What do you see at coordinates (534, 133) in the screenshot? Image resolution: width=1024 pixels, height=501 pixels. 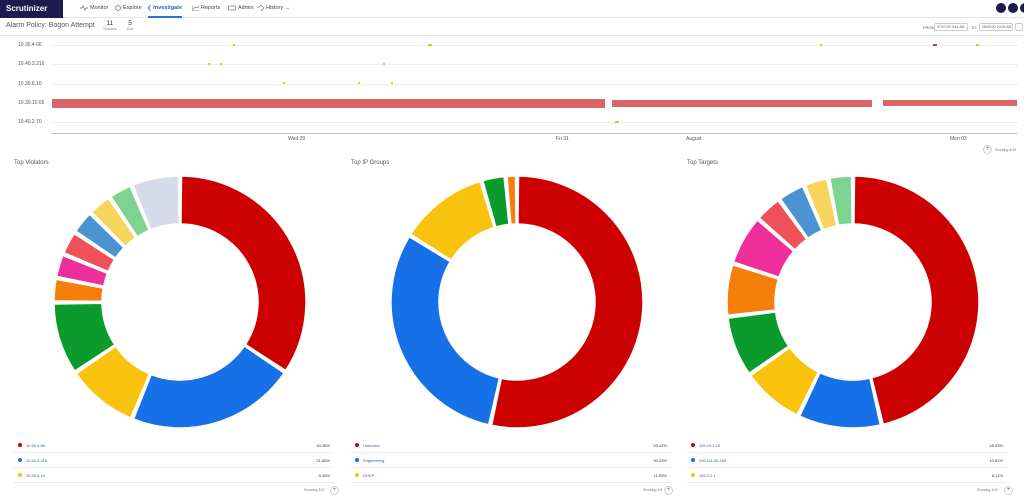 I see `x-axis` at bounding box center [534, 133].